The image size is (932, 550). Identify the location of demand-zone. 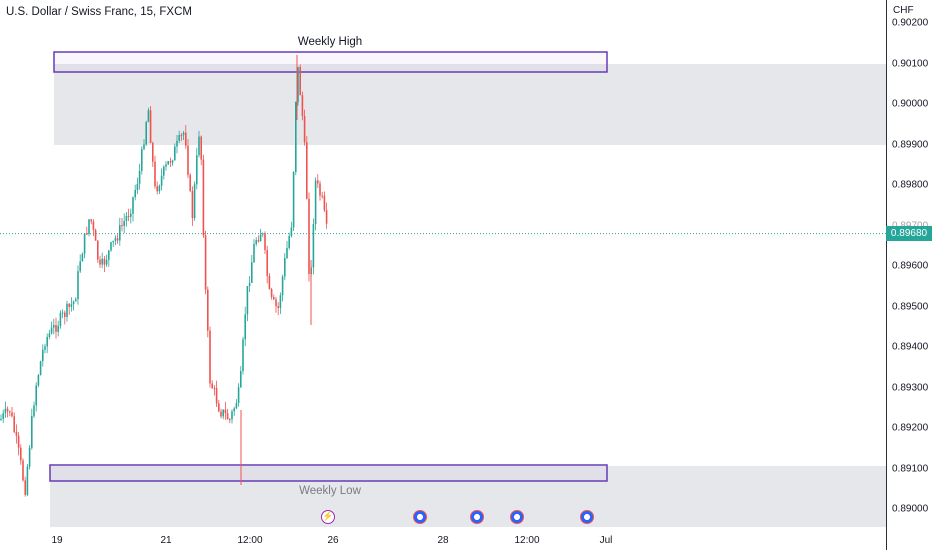
(468, 496).